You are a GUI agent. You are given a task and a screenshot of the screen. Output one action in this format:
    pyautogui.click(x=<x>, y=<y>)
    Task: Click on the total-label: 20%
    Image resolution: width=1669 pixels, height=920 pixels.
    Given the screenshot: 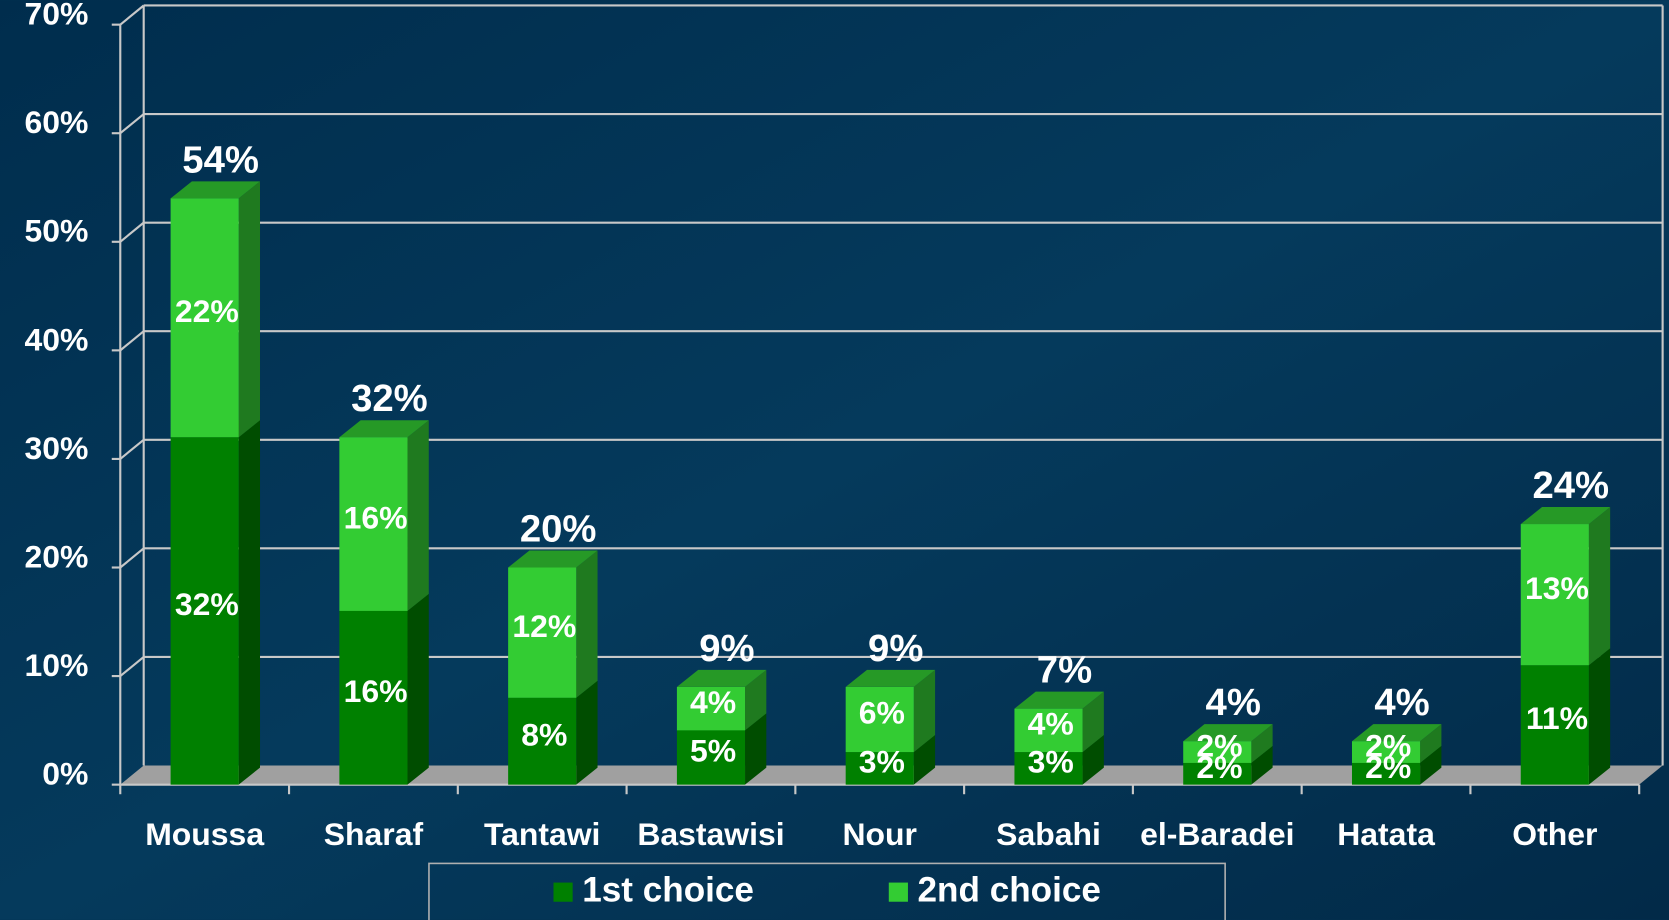 What is the action you would take?
    pyautogui.click(x=558, y=528)
    